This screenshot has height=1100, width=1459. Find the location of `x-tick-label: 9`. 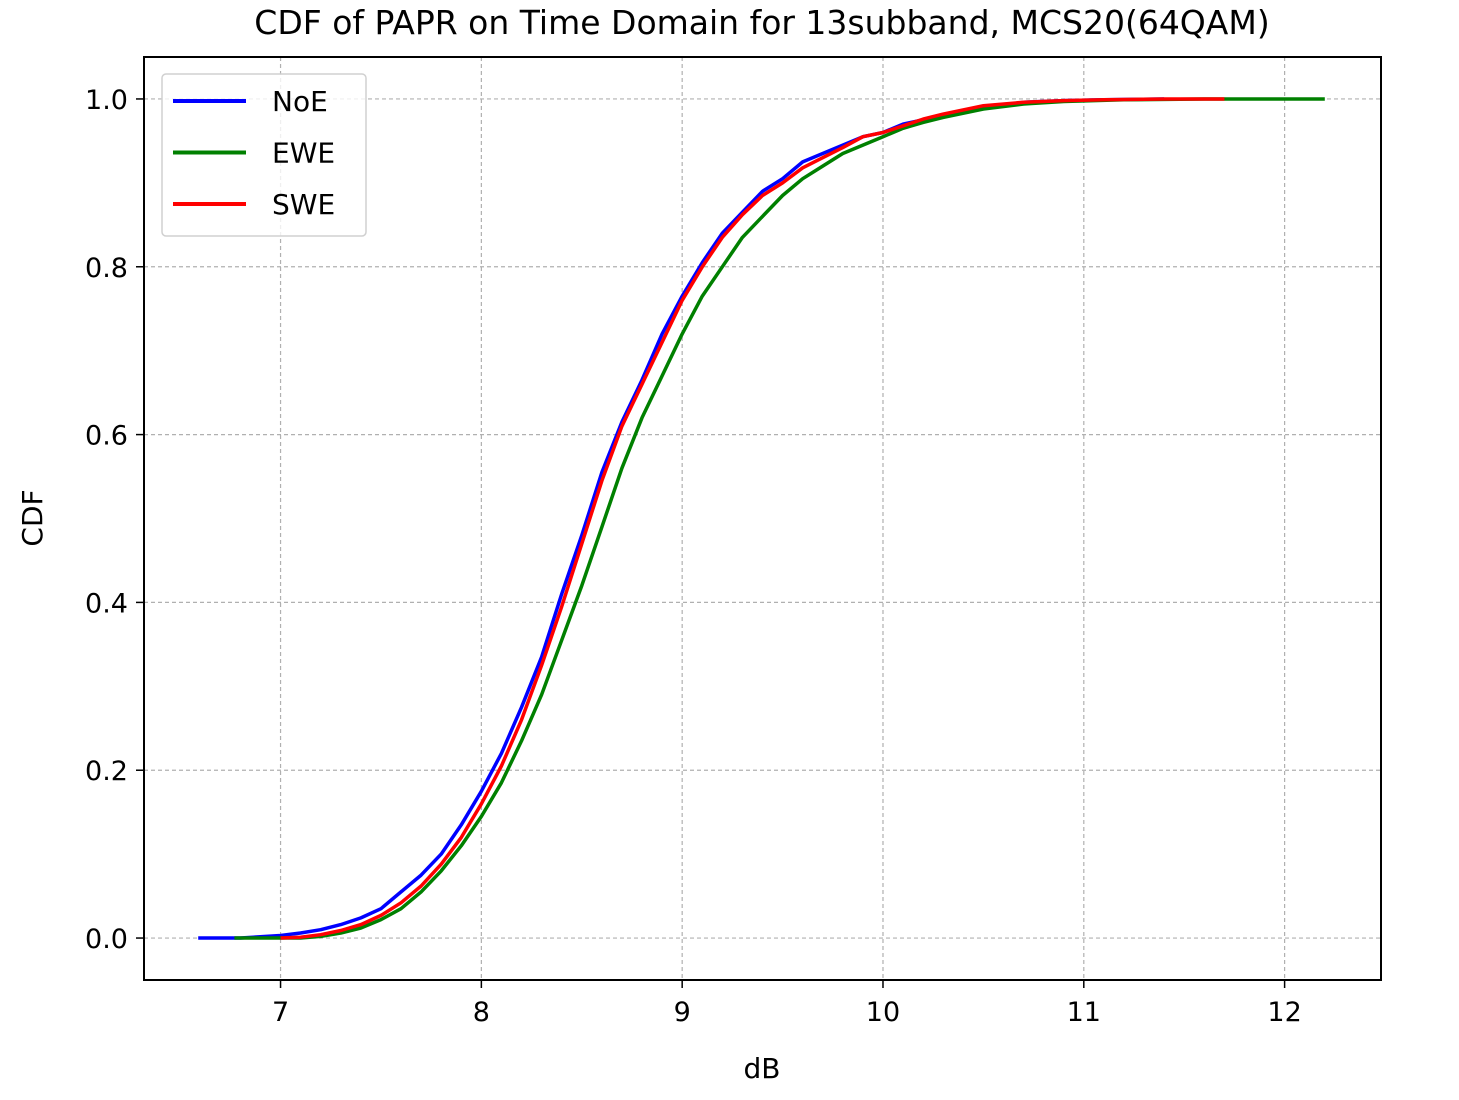

x-tick-label: 9 is located at coordinates (682, 1012).